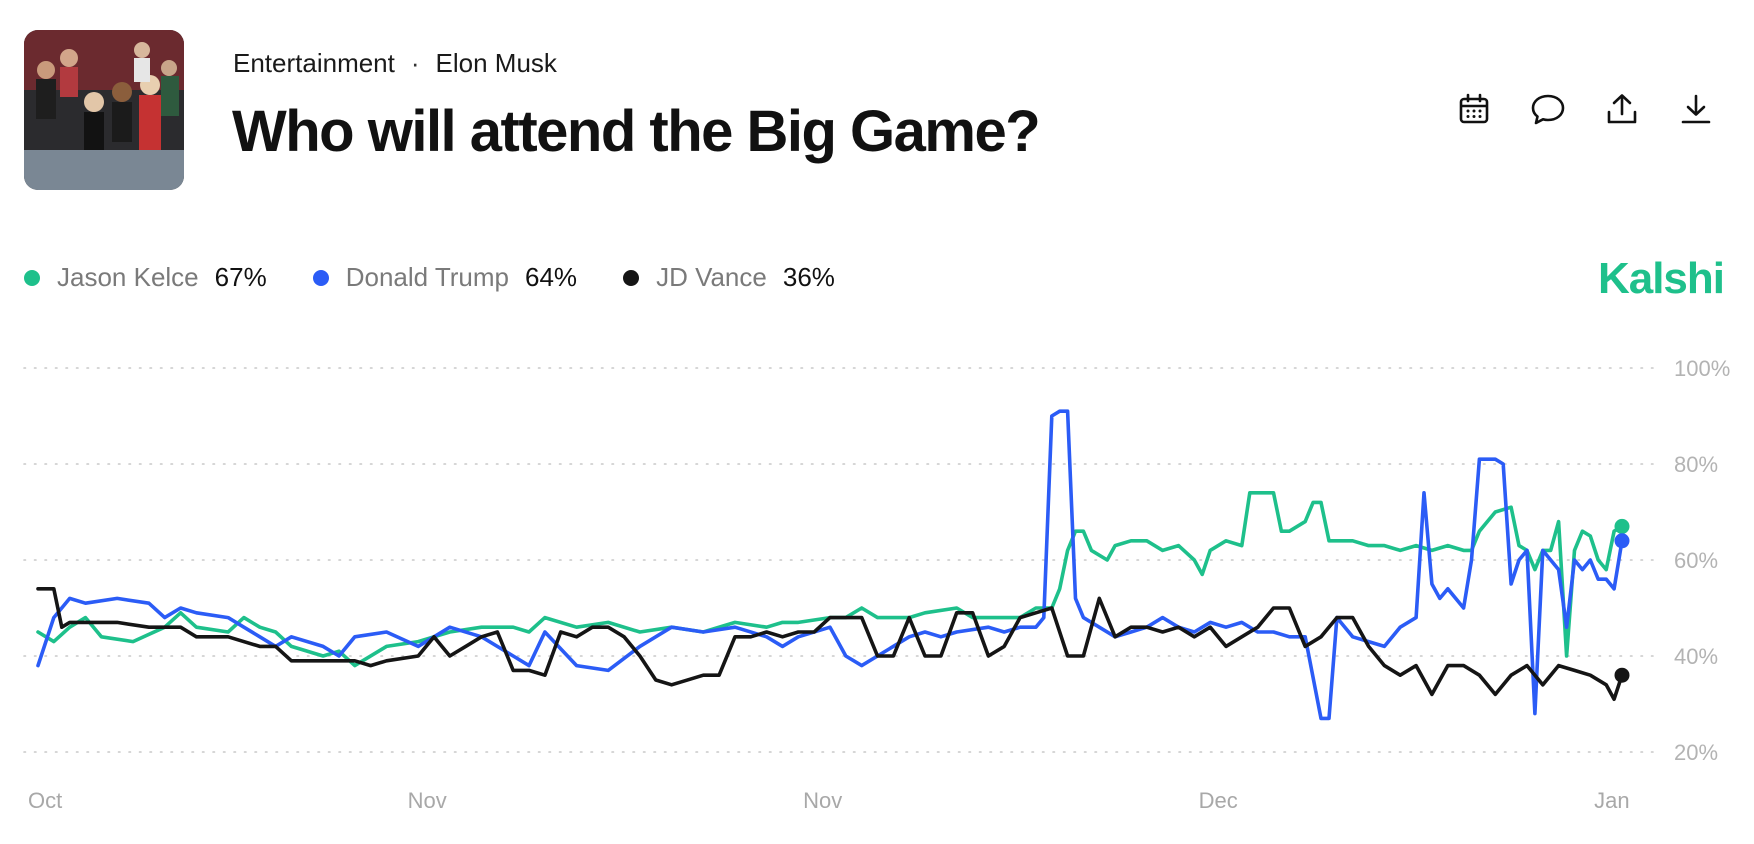 This screenshot has width=1754, height=844. Describe the element at coordinates (1696, 656) in the screenshot. I see `y-tick-label: 40%` at that location.